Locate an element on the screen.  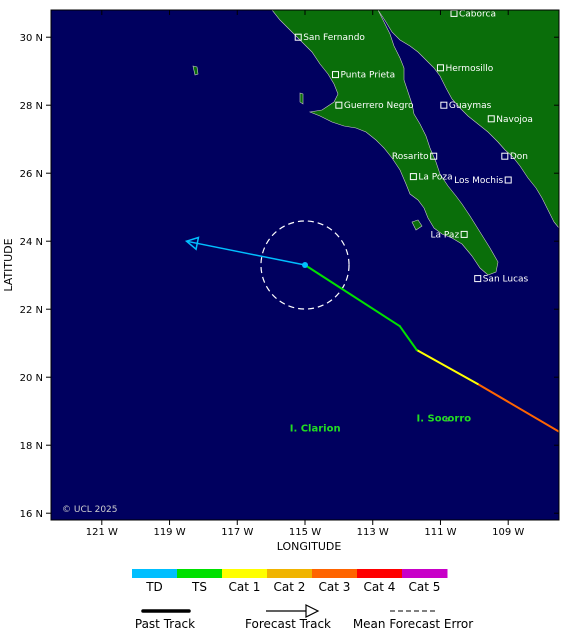
x-tick-label: 115 W is located at coordinates (305, 532).